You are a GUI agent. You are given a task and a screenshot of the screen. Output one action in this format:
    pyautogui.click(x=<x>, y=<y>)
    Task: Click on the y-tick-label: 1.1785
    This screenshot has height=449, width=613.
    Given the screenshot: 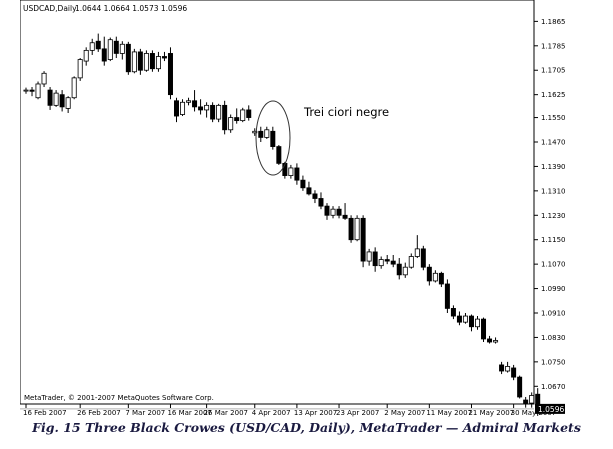 What is the action you would take?
    pyautogui.click(x=553, y=46)
    